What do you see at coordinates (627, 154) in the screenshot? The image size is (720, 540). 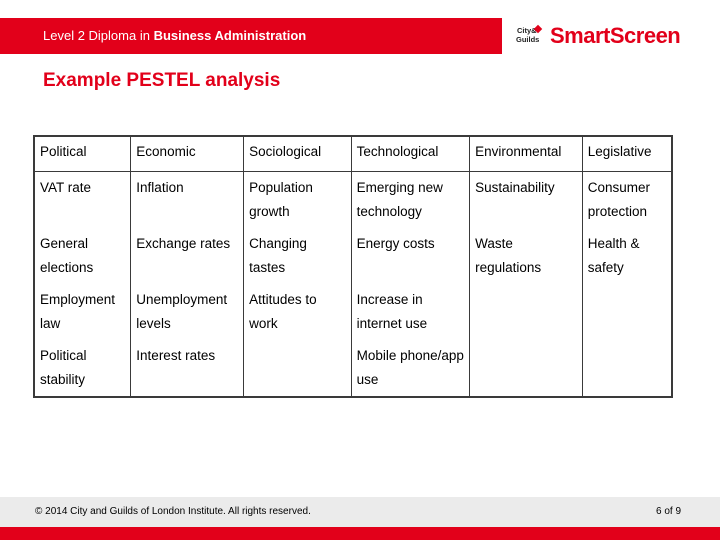 I see `column-header: Legislative` at bounding box center [627, 154].